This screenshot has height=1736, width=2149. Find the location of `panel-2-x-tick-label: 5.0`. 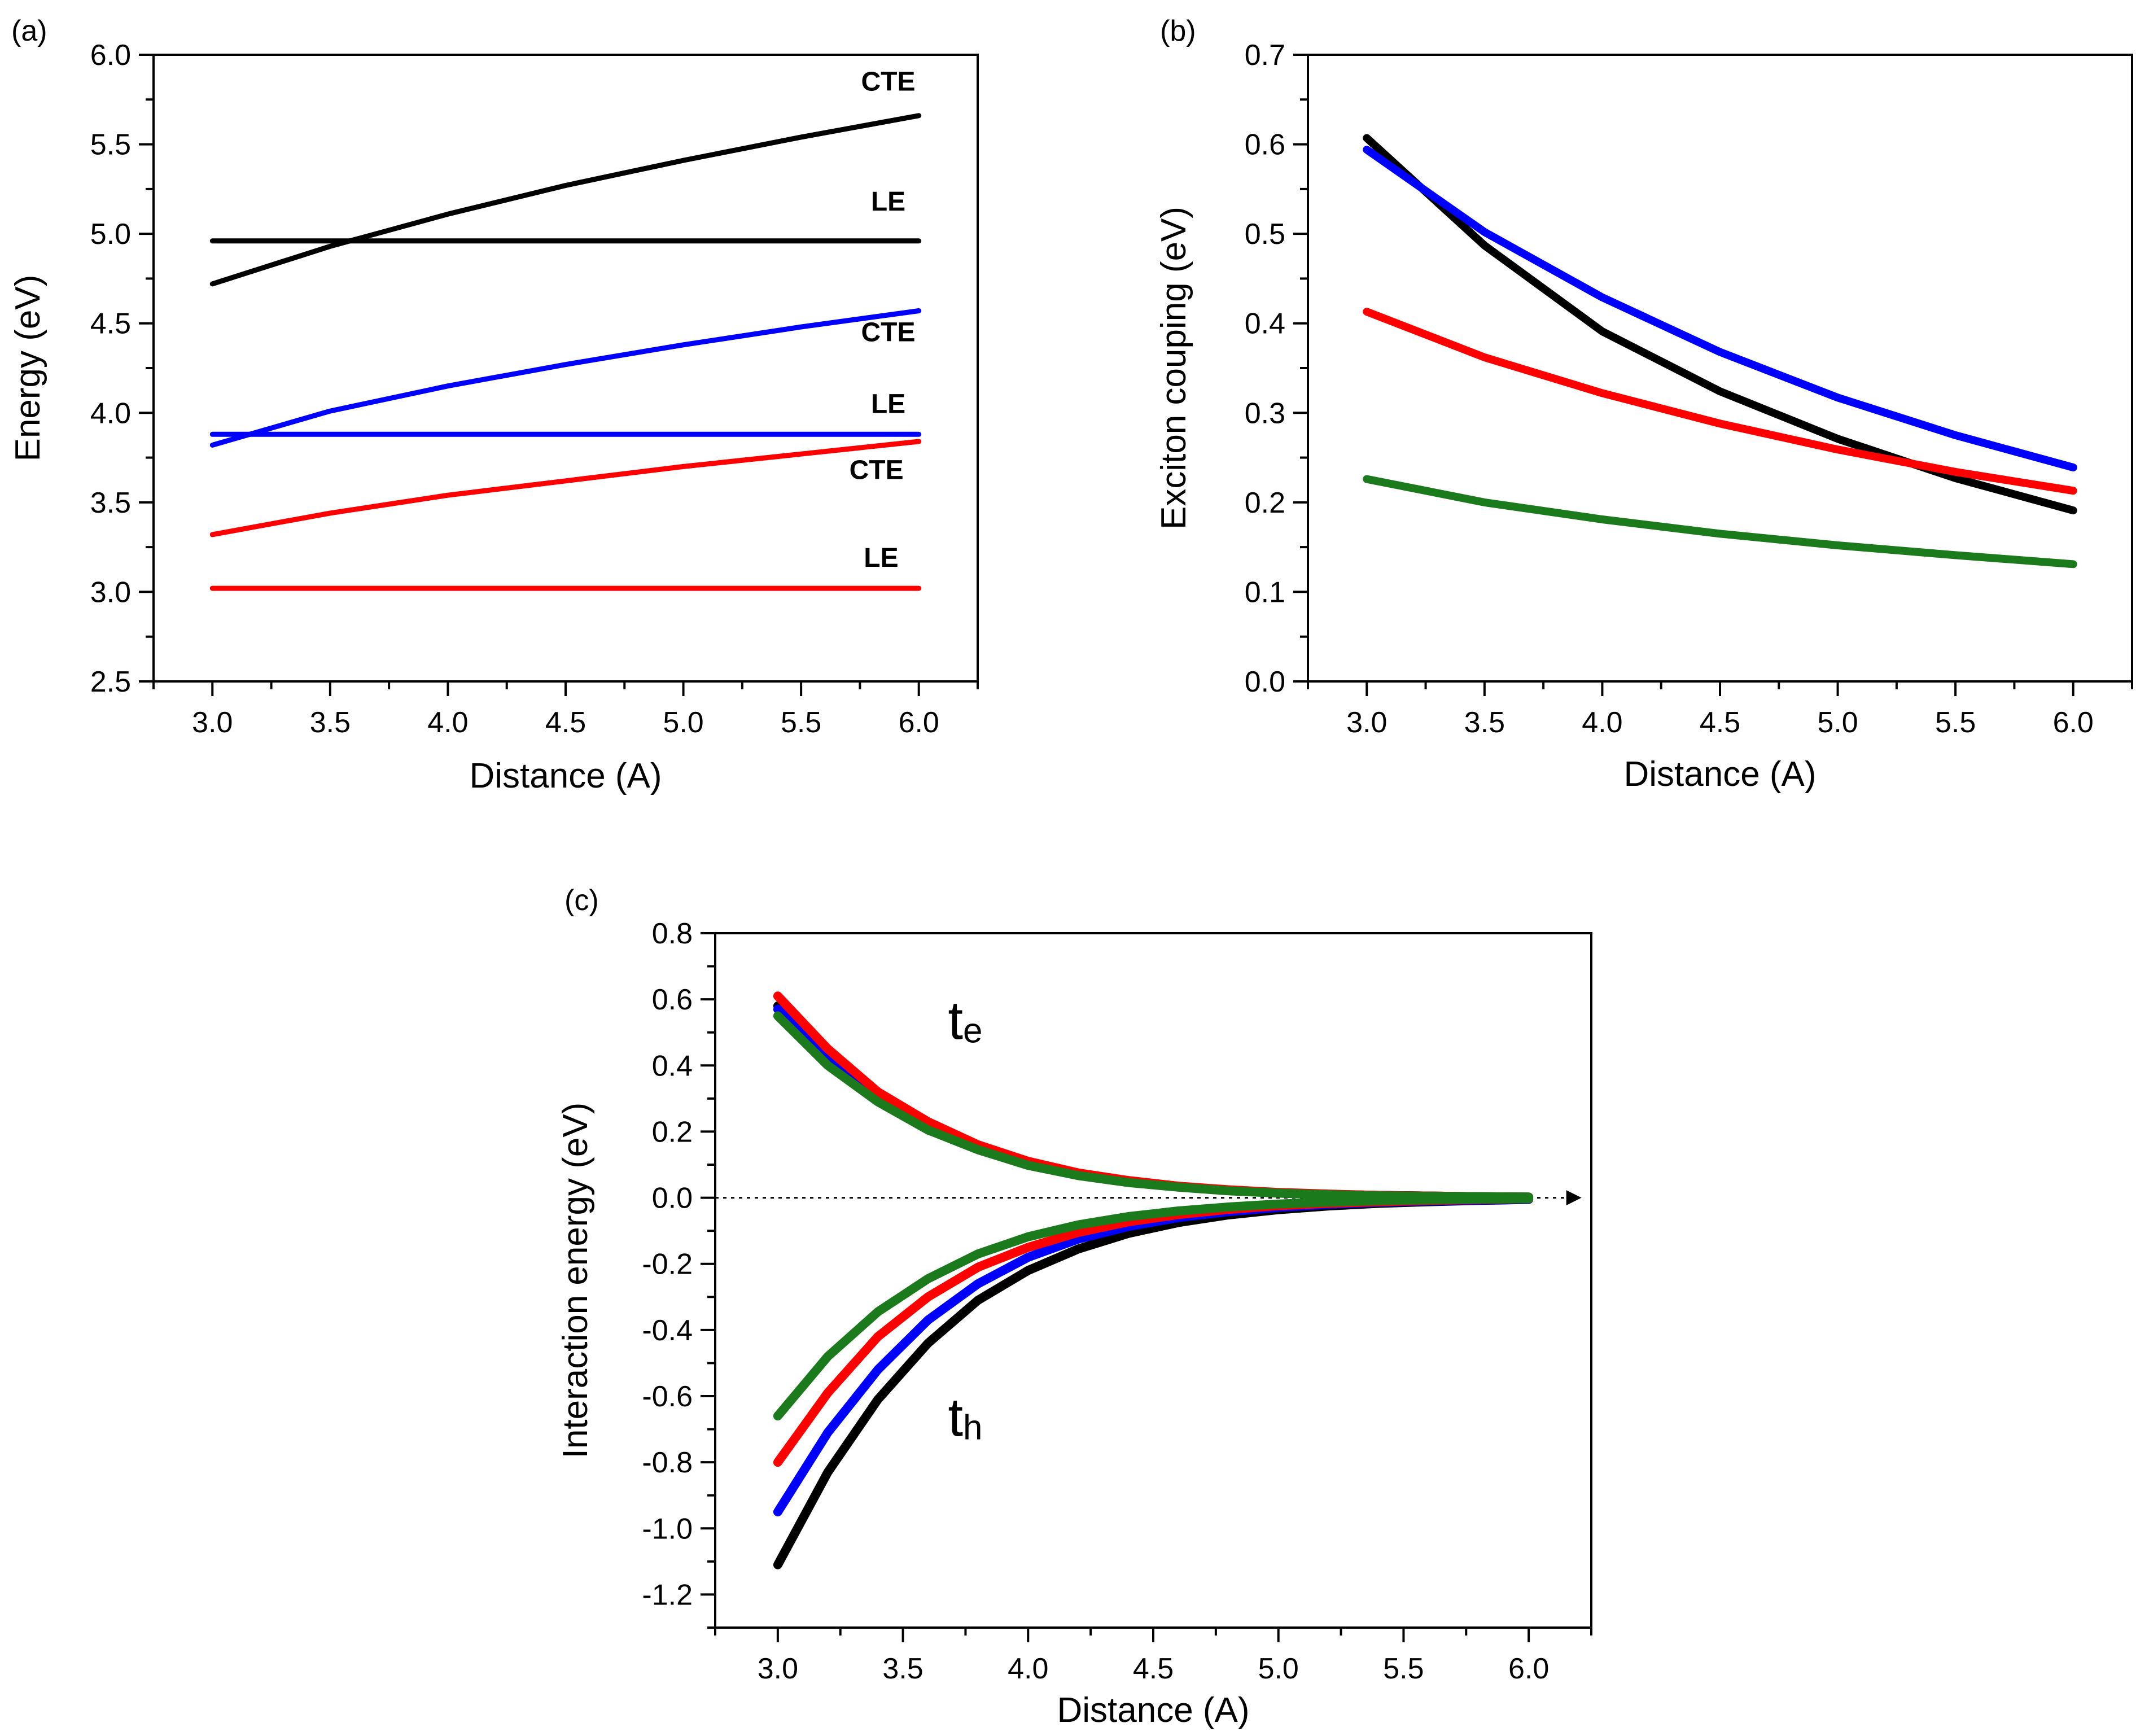

panel-2-x-tick-label: 5.0 is located at coordinates (1278, 1669).